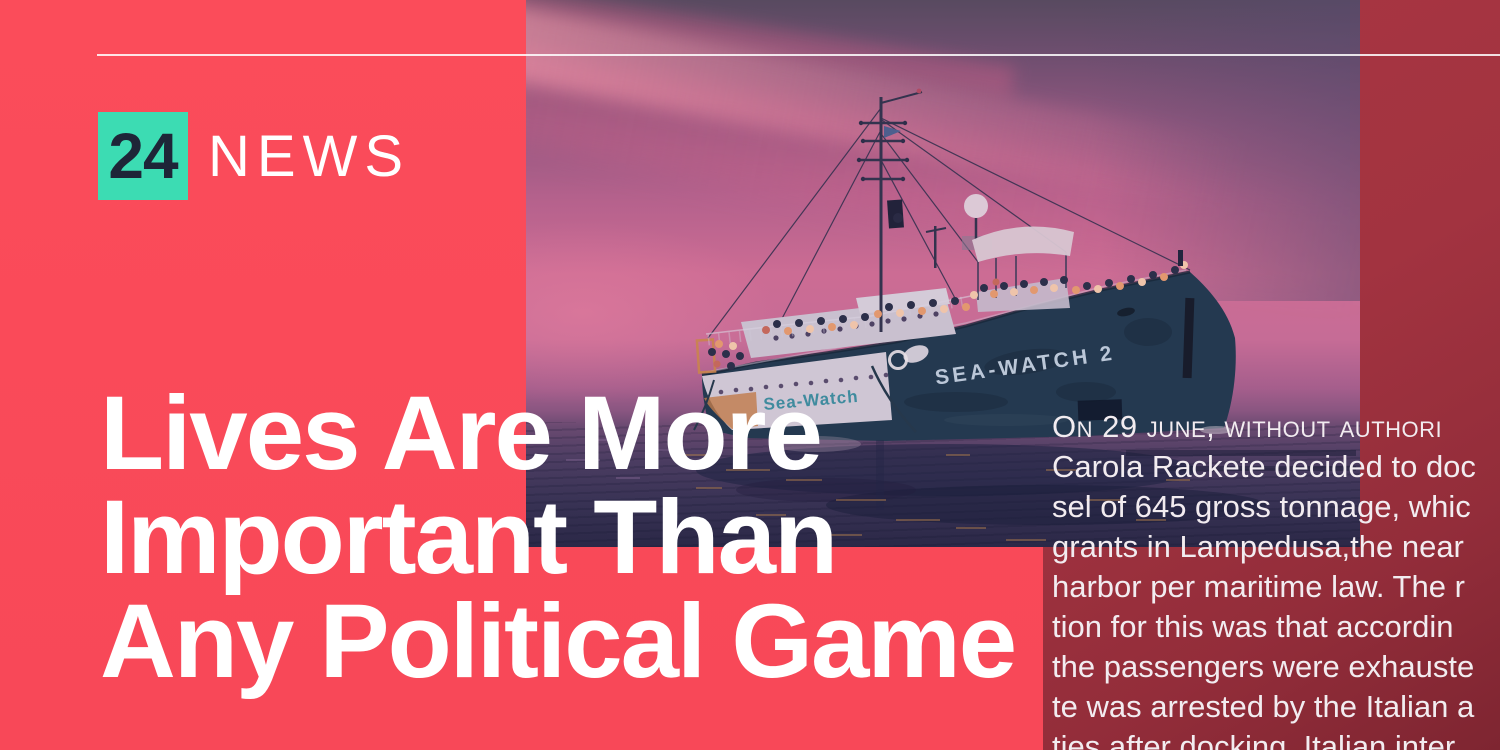  What do you see at coordinates (469, 537) in the screenshot?
I see `headline-line: Important Than` at bounding box center [469, 537].